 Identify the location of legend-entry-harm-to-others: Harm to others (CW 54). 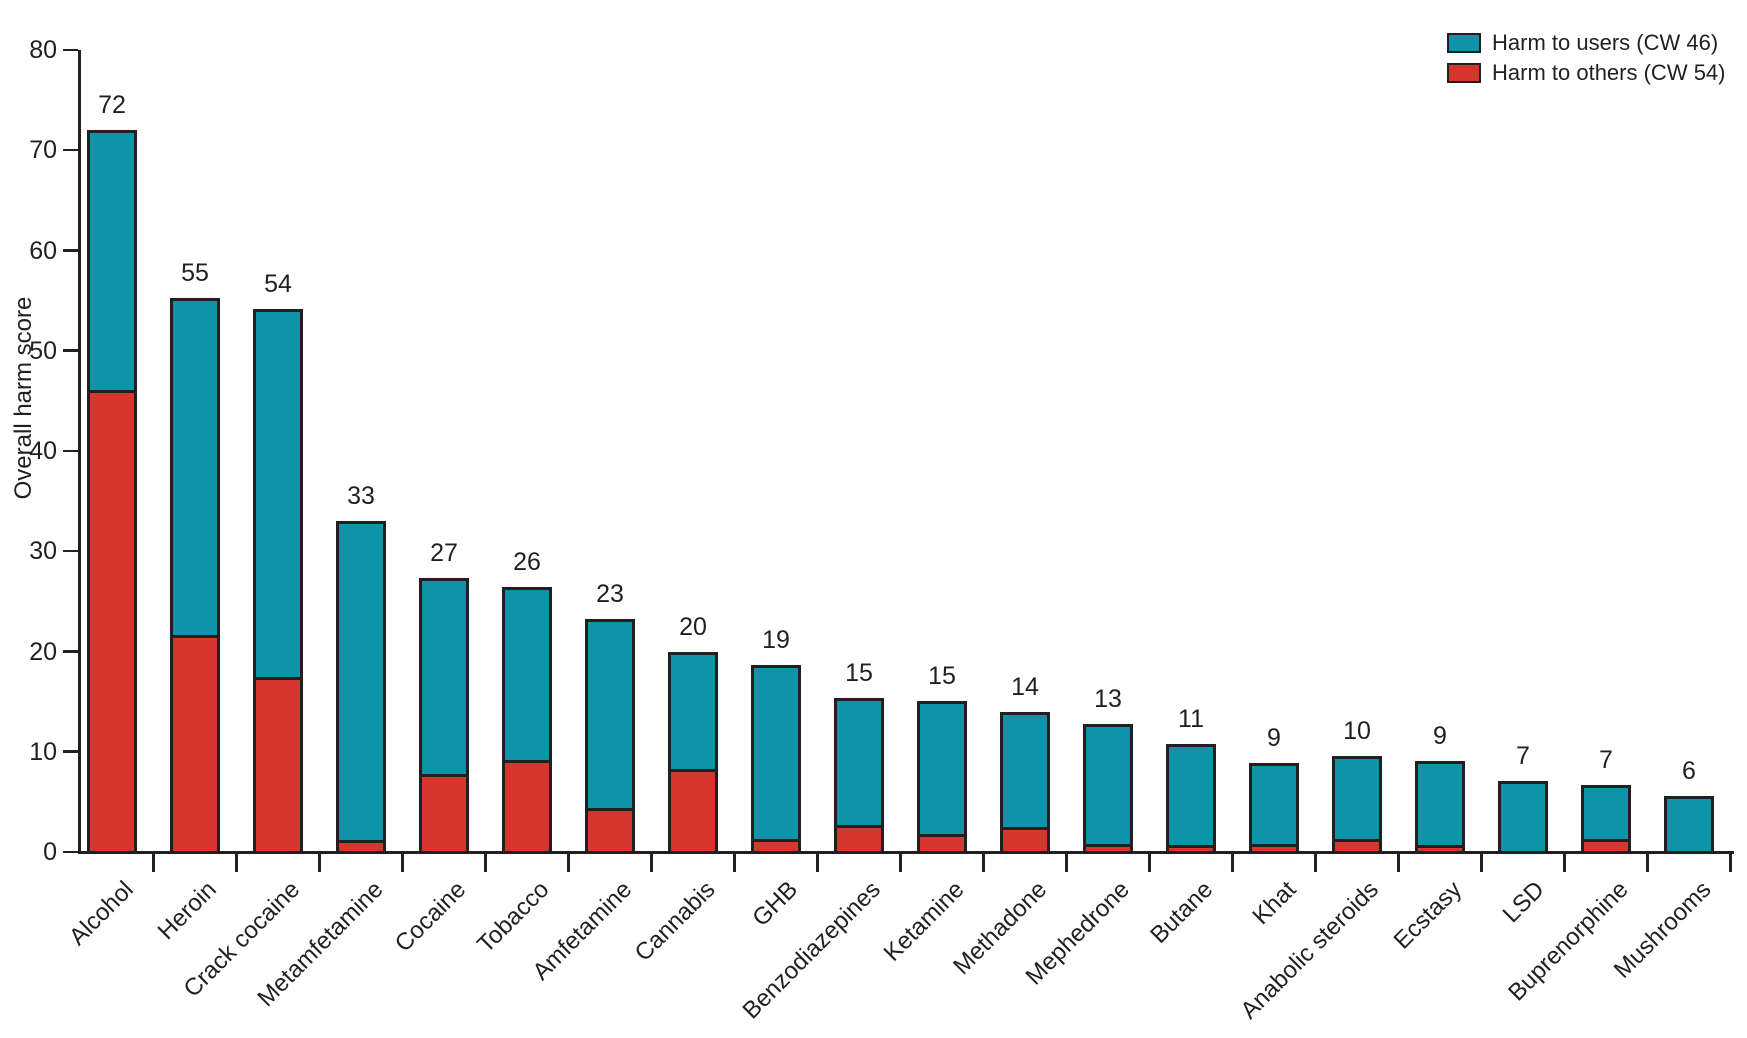
(1586, 73).